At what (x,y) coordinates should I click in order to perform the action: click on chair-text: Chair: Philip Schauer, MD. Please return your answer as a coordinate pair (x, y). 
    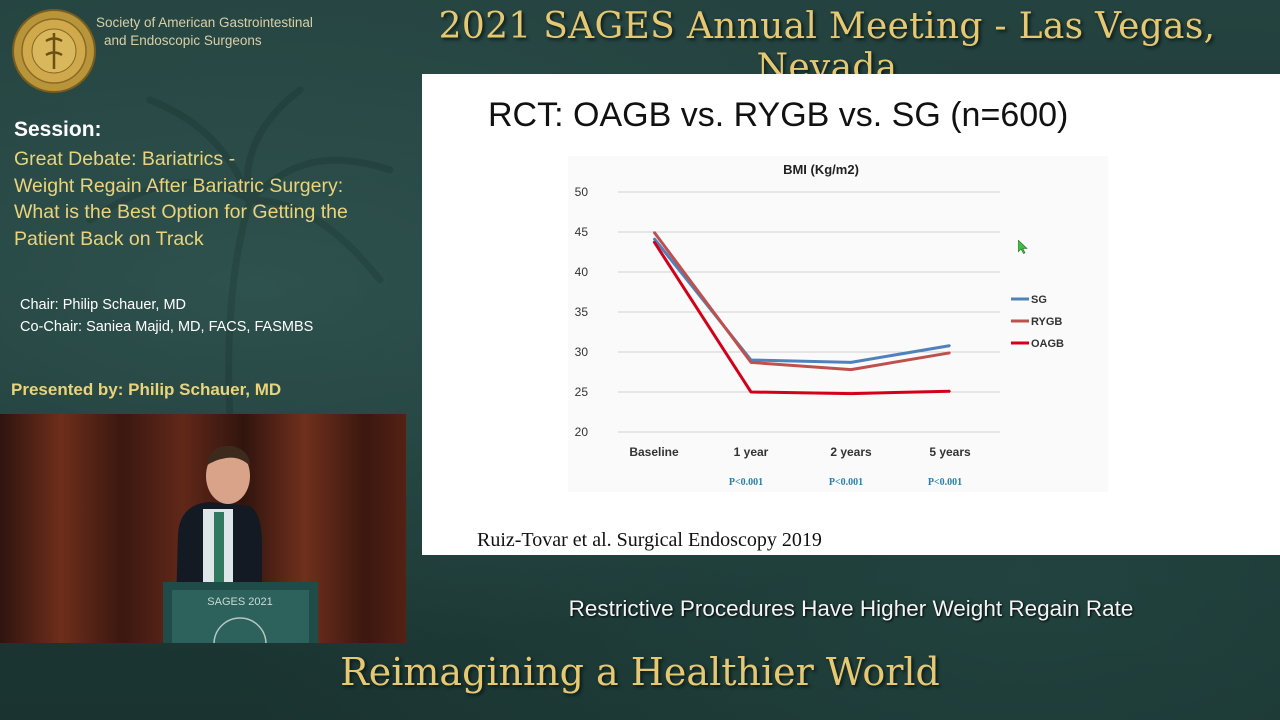
    Looking at the image, I should click on (103, 305).